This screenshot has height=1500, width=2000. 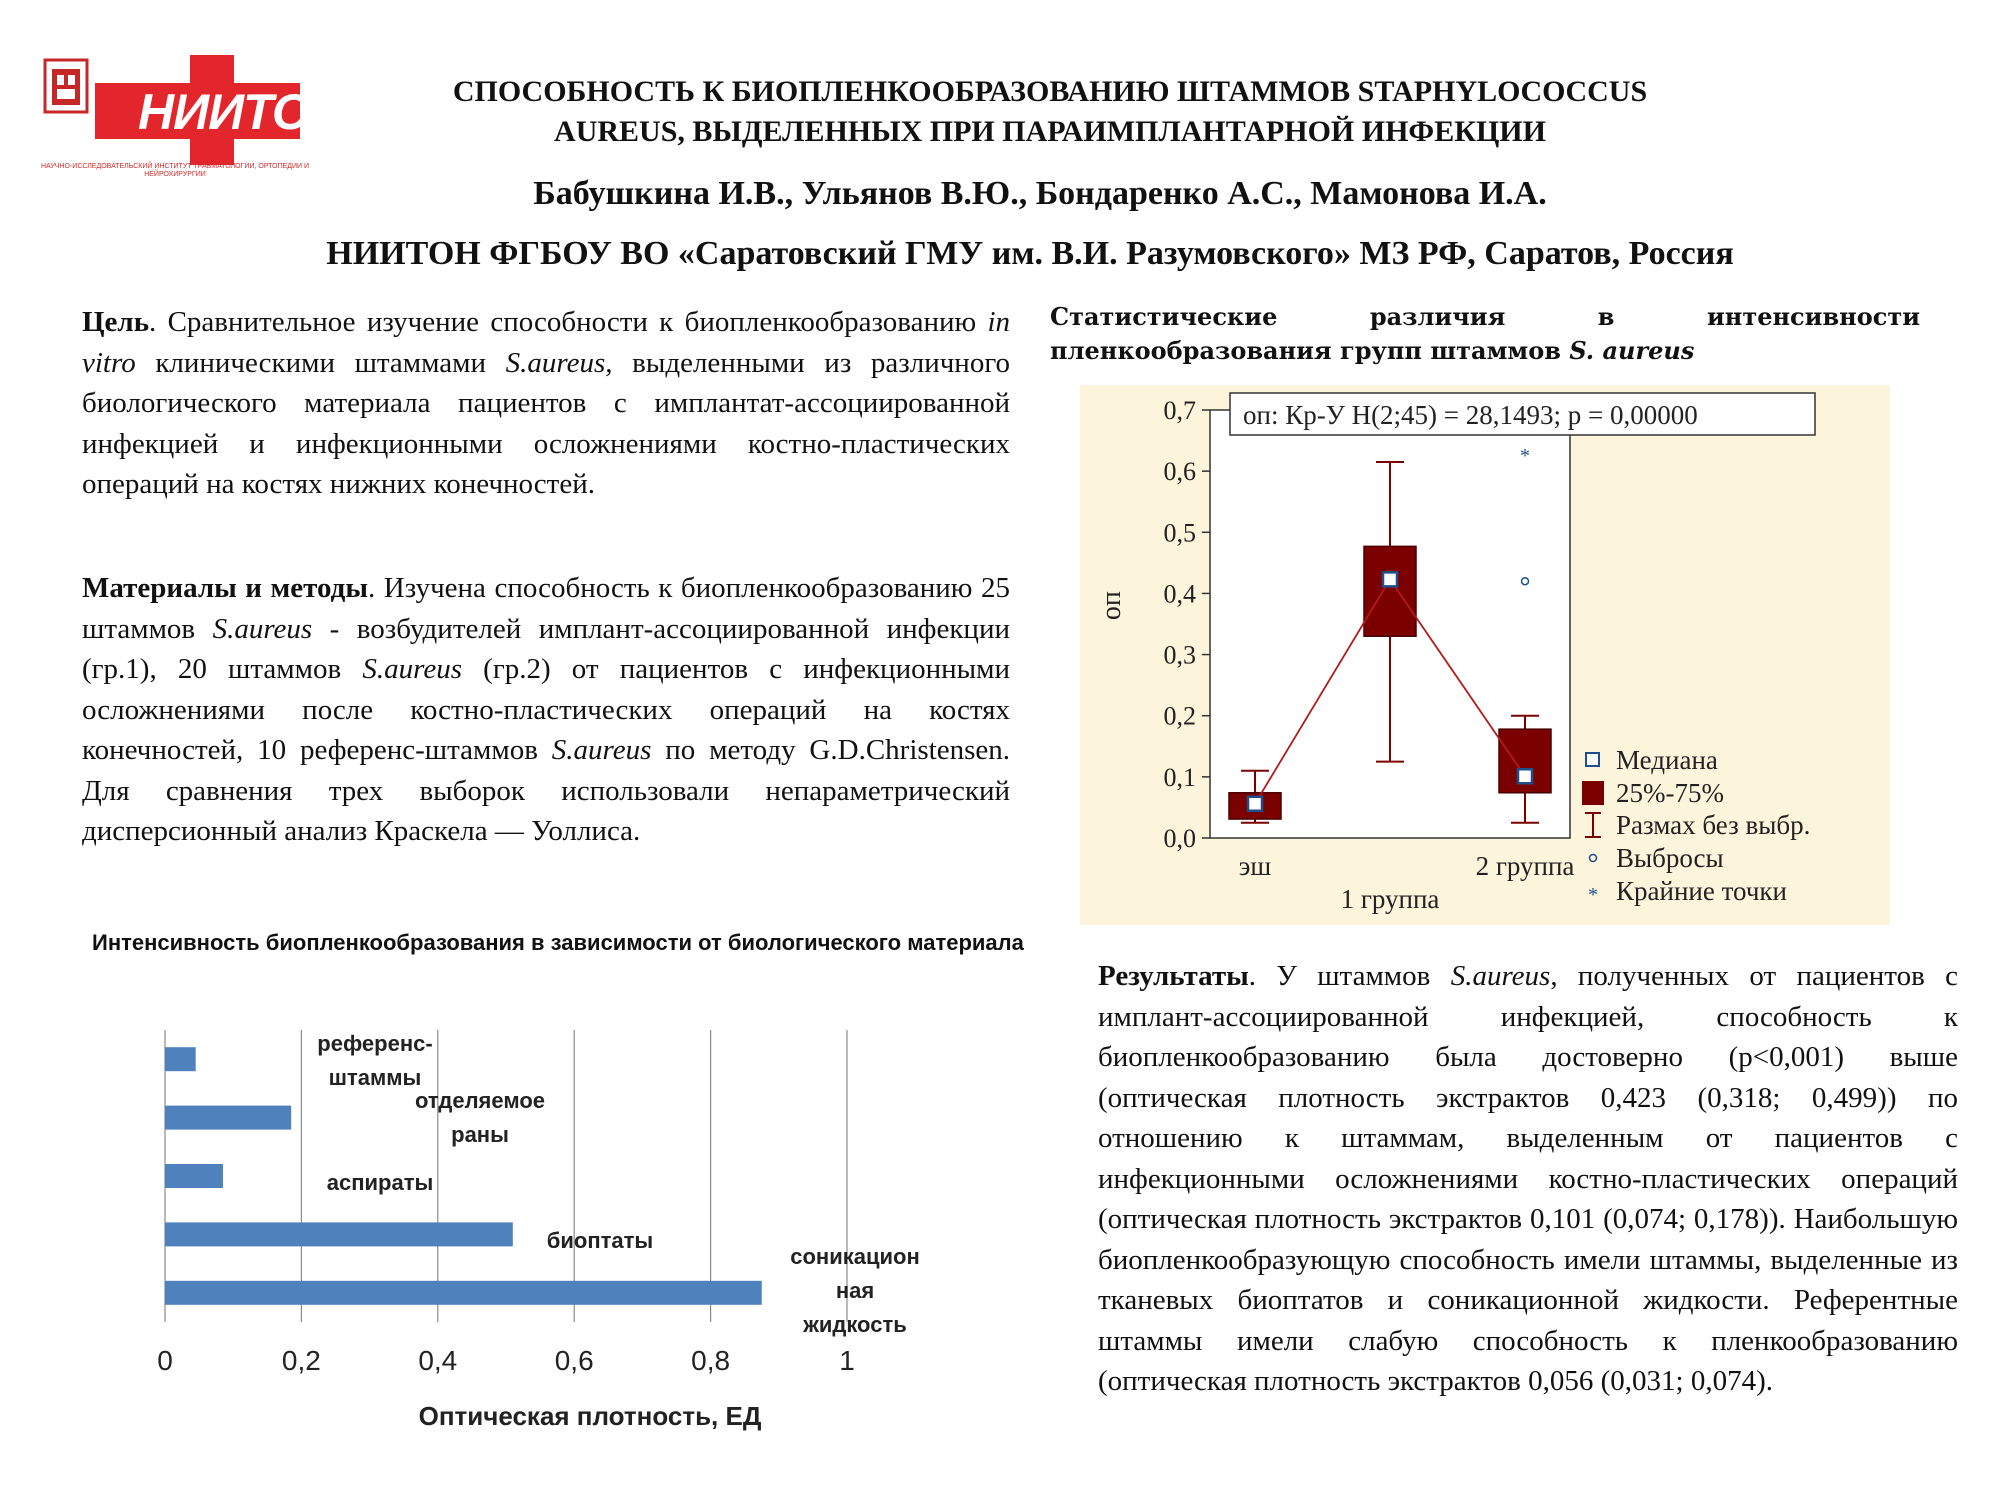 I want to click on bar-category-label: штаммы, so click(x=375, y=1077).